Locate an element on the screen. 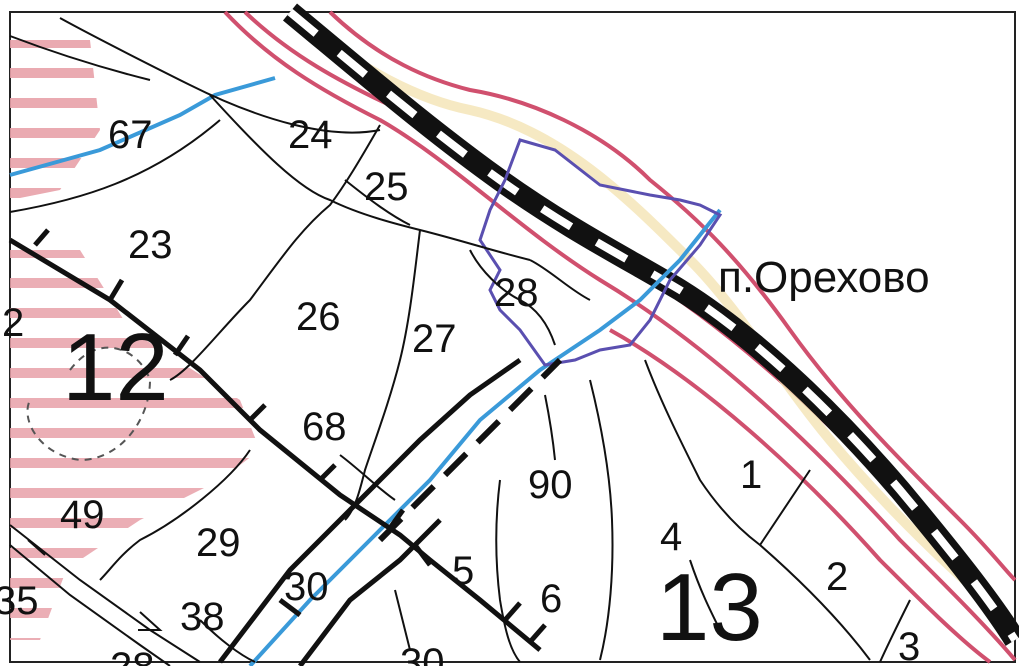 The height and width of the screenshot is (666, 1019). parcel-label-68: 68 is located at coordinates (324, 427).